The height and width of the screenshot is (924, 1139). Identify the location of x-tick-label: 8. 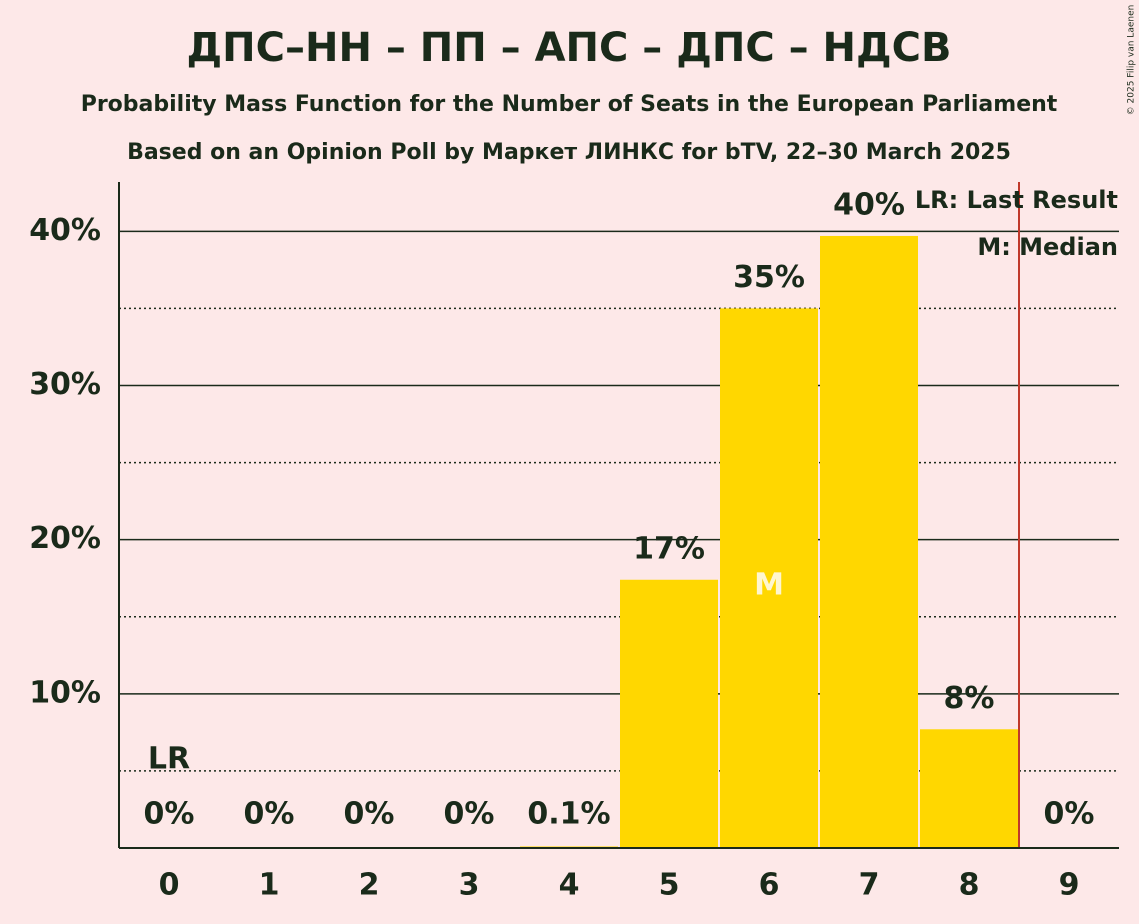
(969, 885).